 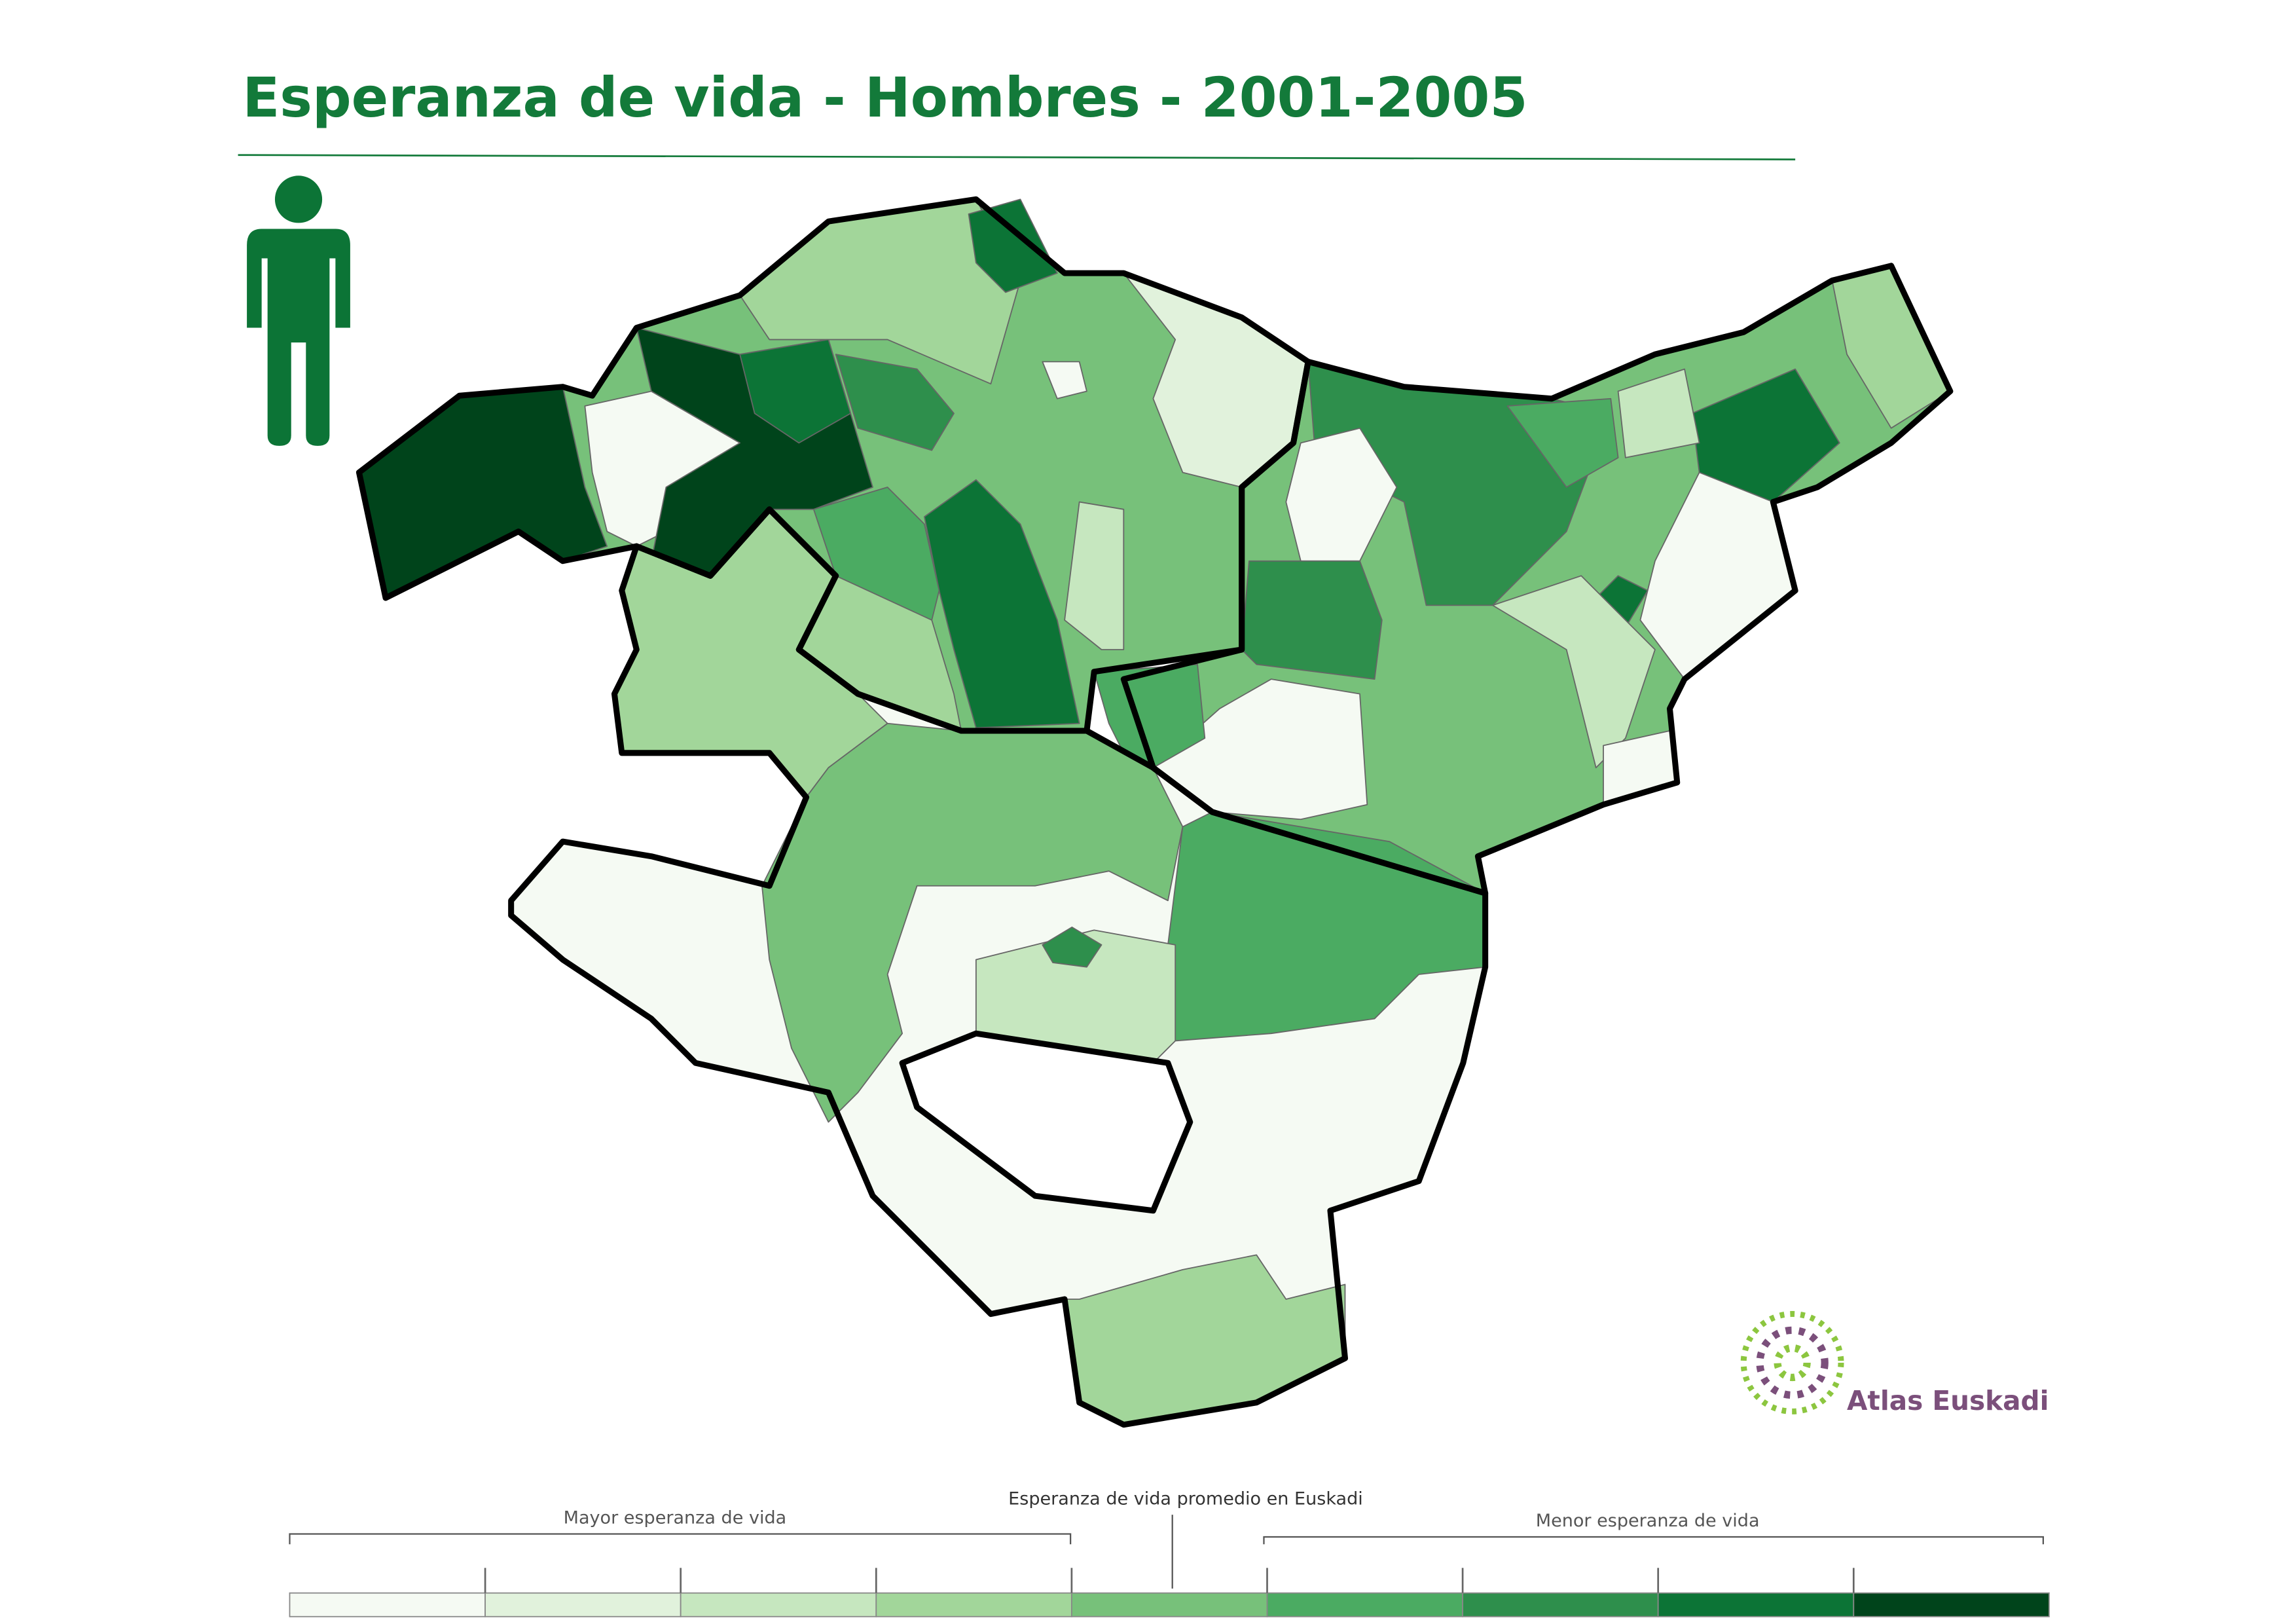 I want to click on legend-brackets, so click(x=1167, y=1552).